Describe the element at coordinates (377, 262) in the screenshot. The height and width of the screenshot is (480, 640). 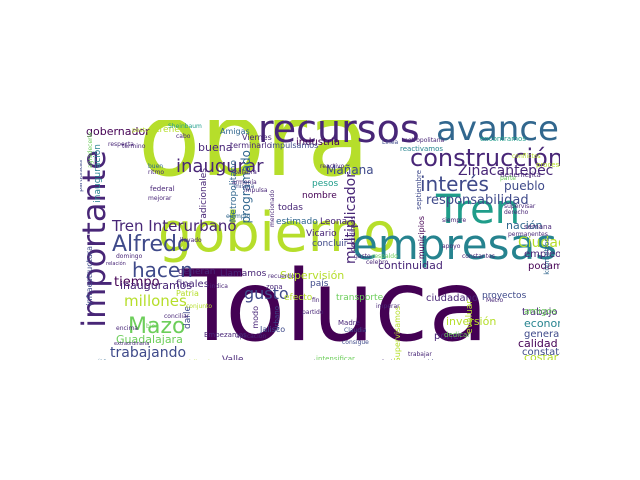
I see `cloud-word: celebro` at that location.